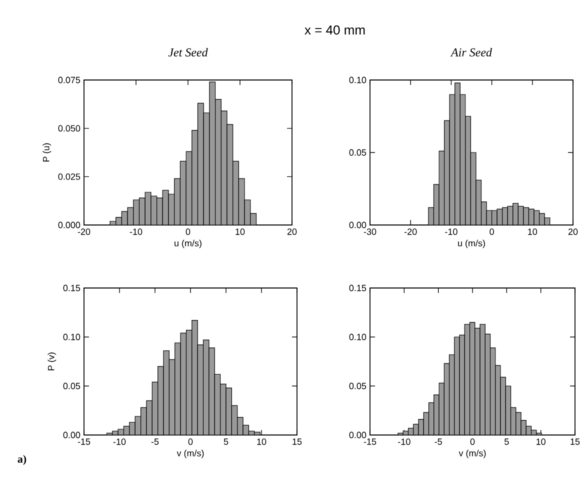  Describe the element at coordinates (188, 52) in the screenshot. I see `chart-title: Jet Seed` at that location.